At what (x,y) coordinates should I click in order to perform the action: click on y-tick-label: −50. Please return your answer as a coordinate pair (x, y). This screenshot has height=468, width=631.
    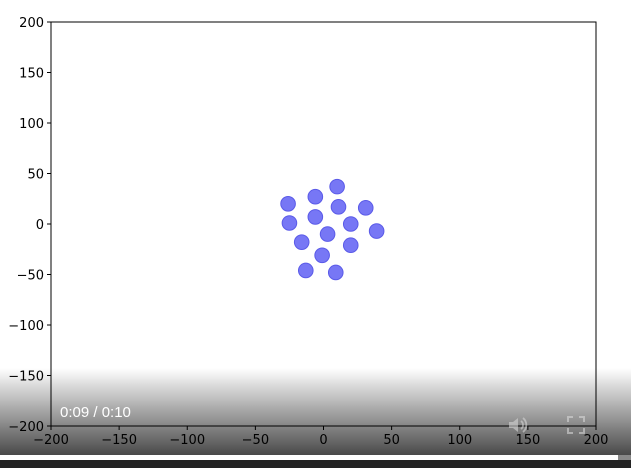
    Looking at the image, I should click on (30, 276).